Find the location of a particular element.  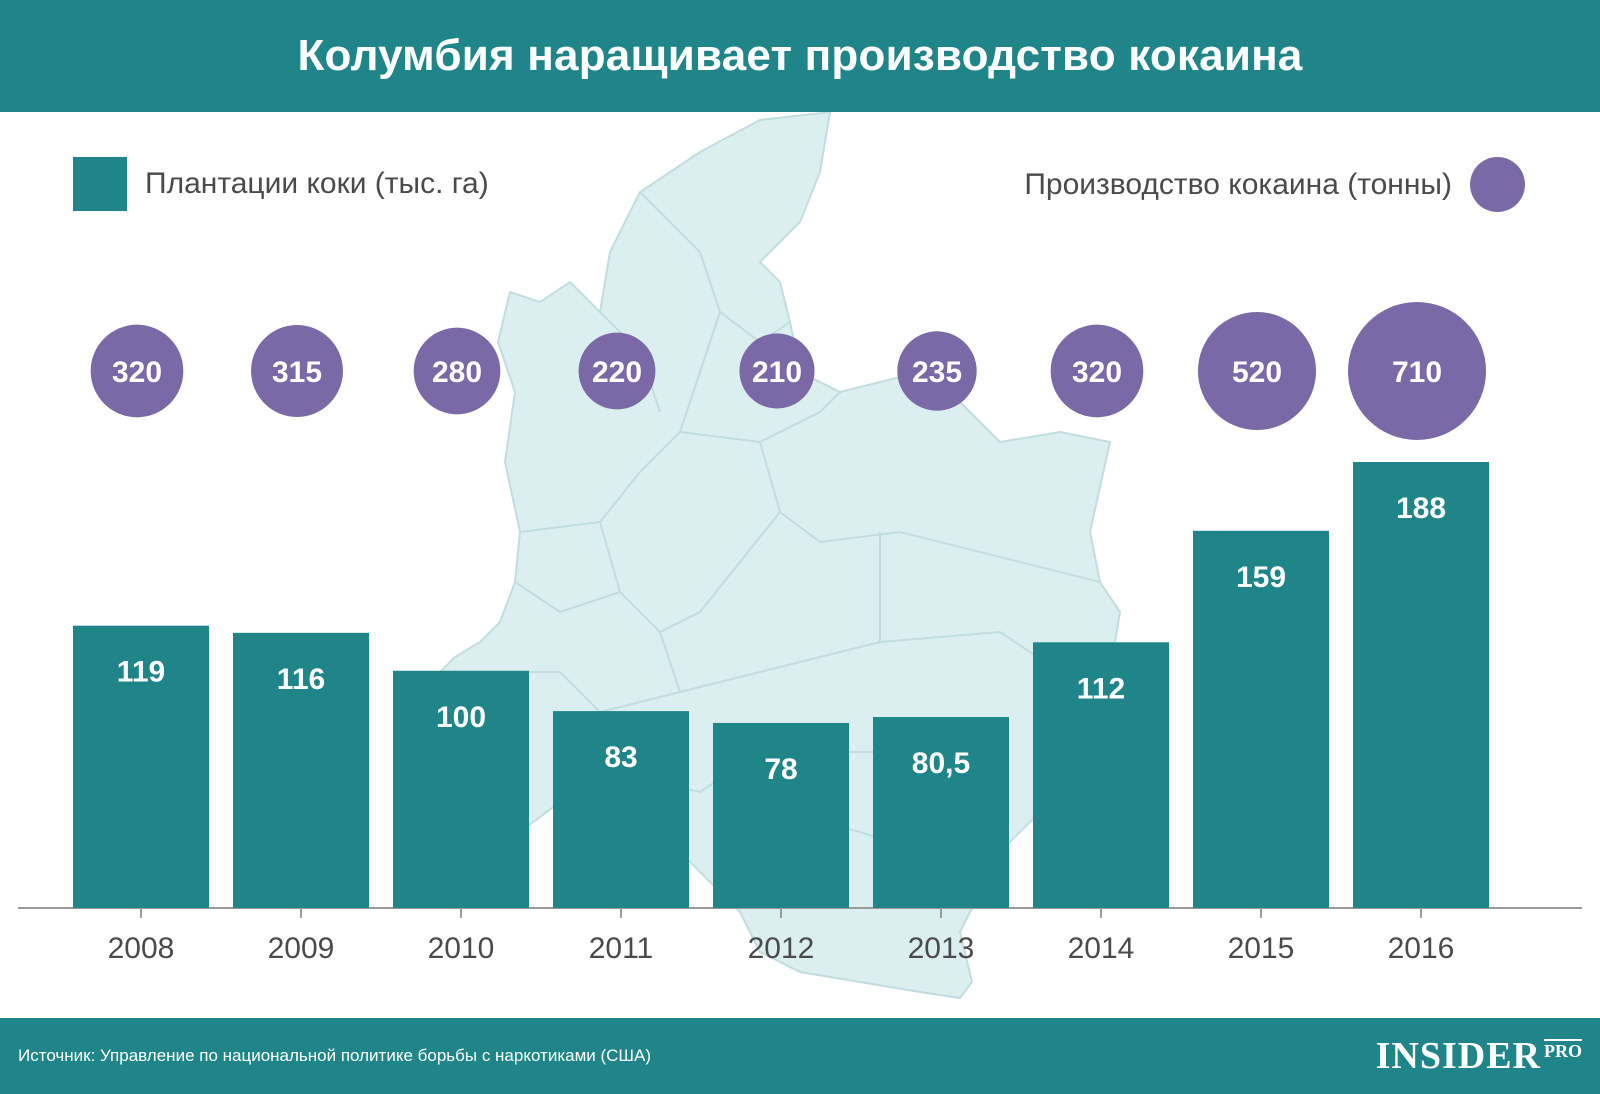

bubble-2009 is located at coordinates (297, 371).